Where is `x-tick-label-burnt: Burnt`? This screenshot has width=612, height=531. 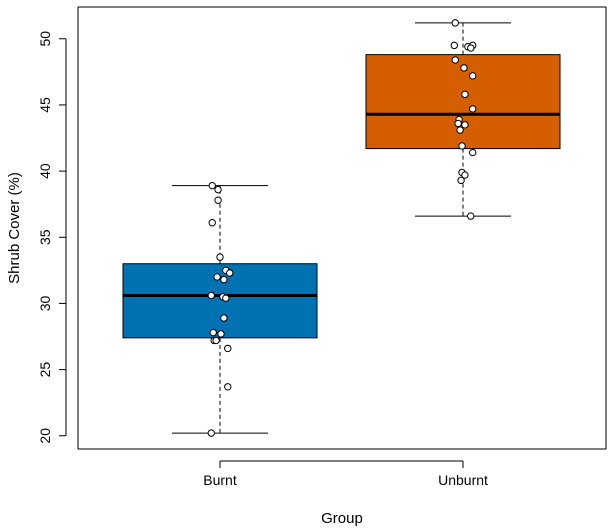
x-tick-label-burnt: Burnt is located at coordinates (220, 480).